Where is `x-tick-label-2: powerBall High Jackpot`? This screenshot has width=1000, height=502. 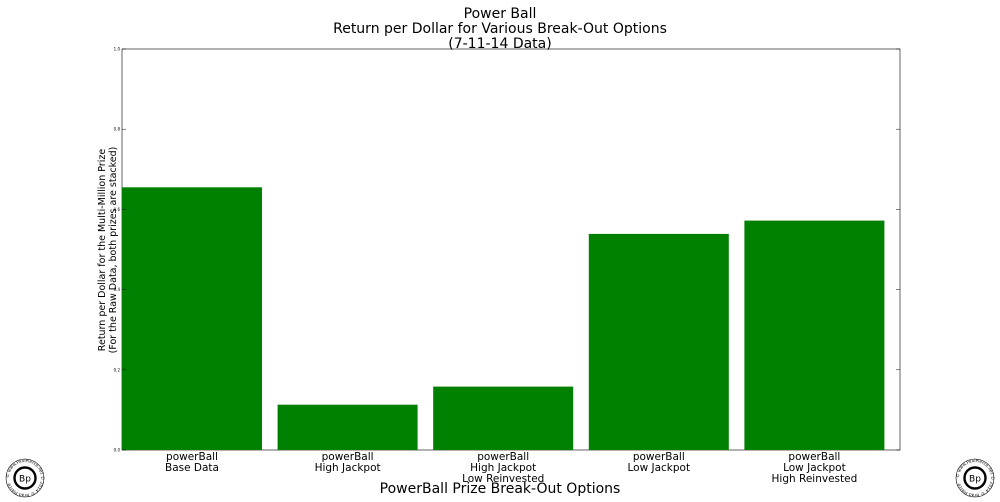 x-tick-label-2: powerBall High Jackpot is located at coordinates (348, 462).